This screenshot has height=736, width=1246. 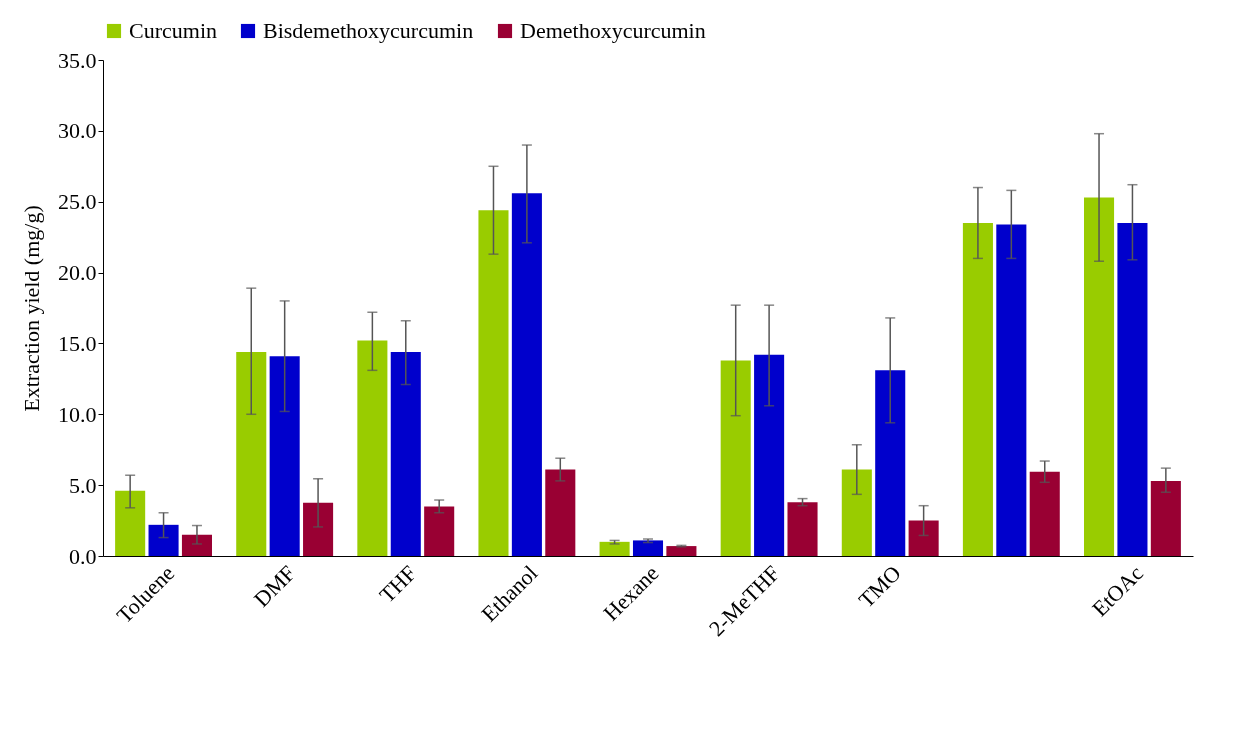 I want to click on y-tick-label: 10.0, so click(x=77, y=414).